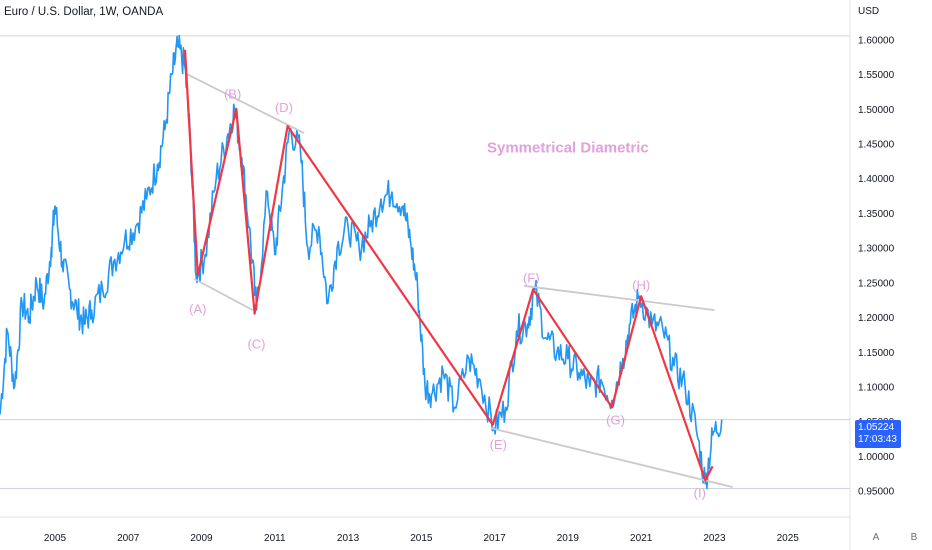 The height and width of the screenshot is (550, 932). What do you see at coordinates (568, 147) in the screenshot?
I see `pattern-label: Symmetrical Diametric` at bounding box center [568, 147].